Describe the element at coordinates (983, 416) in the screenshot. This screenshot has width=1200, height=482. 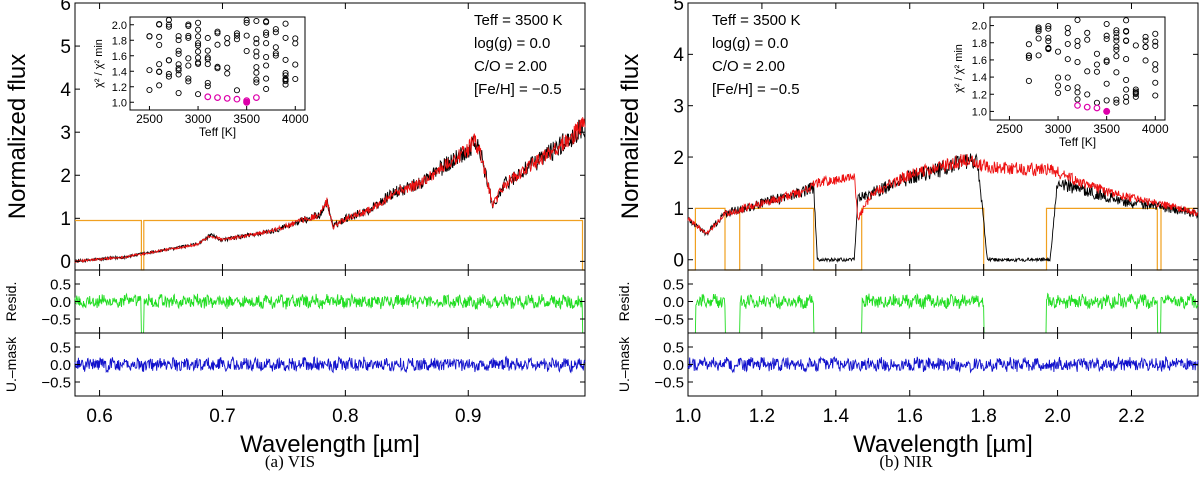
I see `nir-x-tick-label: 1.8` at that location.